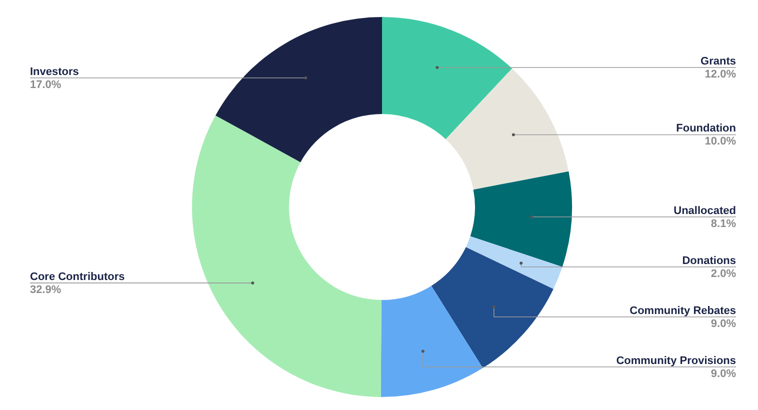 The image size is (758, 410). What do you see at coordinates (718, 62) in the screenshot?
I see `slice-label: Grants` at bounding box center [718, 62].